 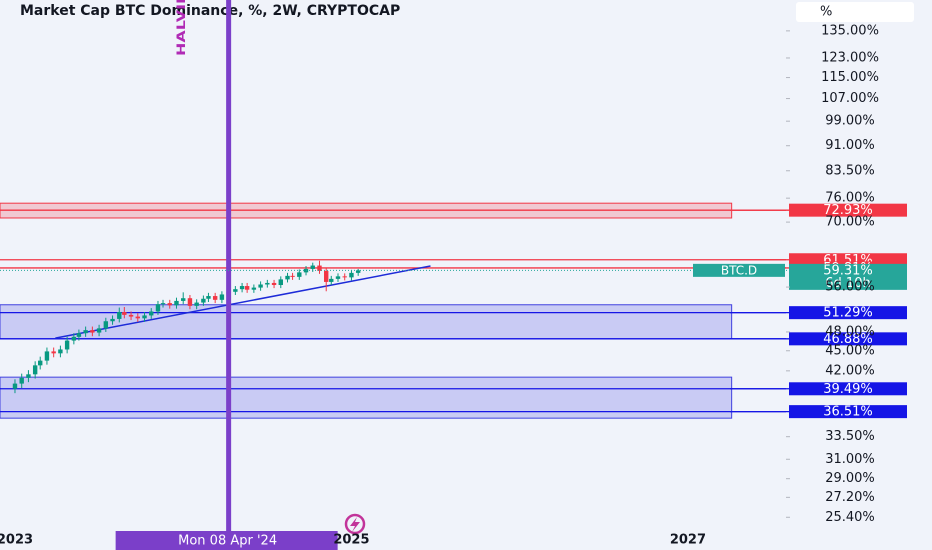 I want to click on crosshair-label: Mon 08 Apr '24, so click(x=227, y=541).